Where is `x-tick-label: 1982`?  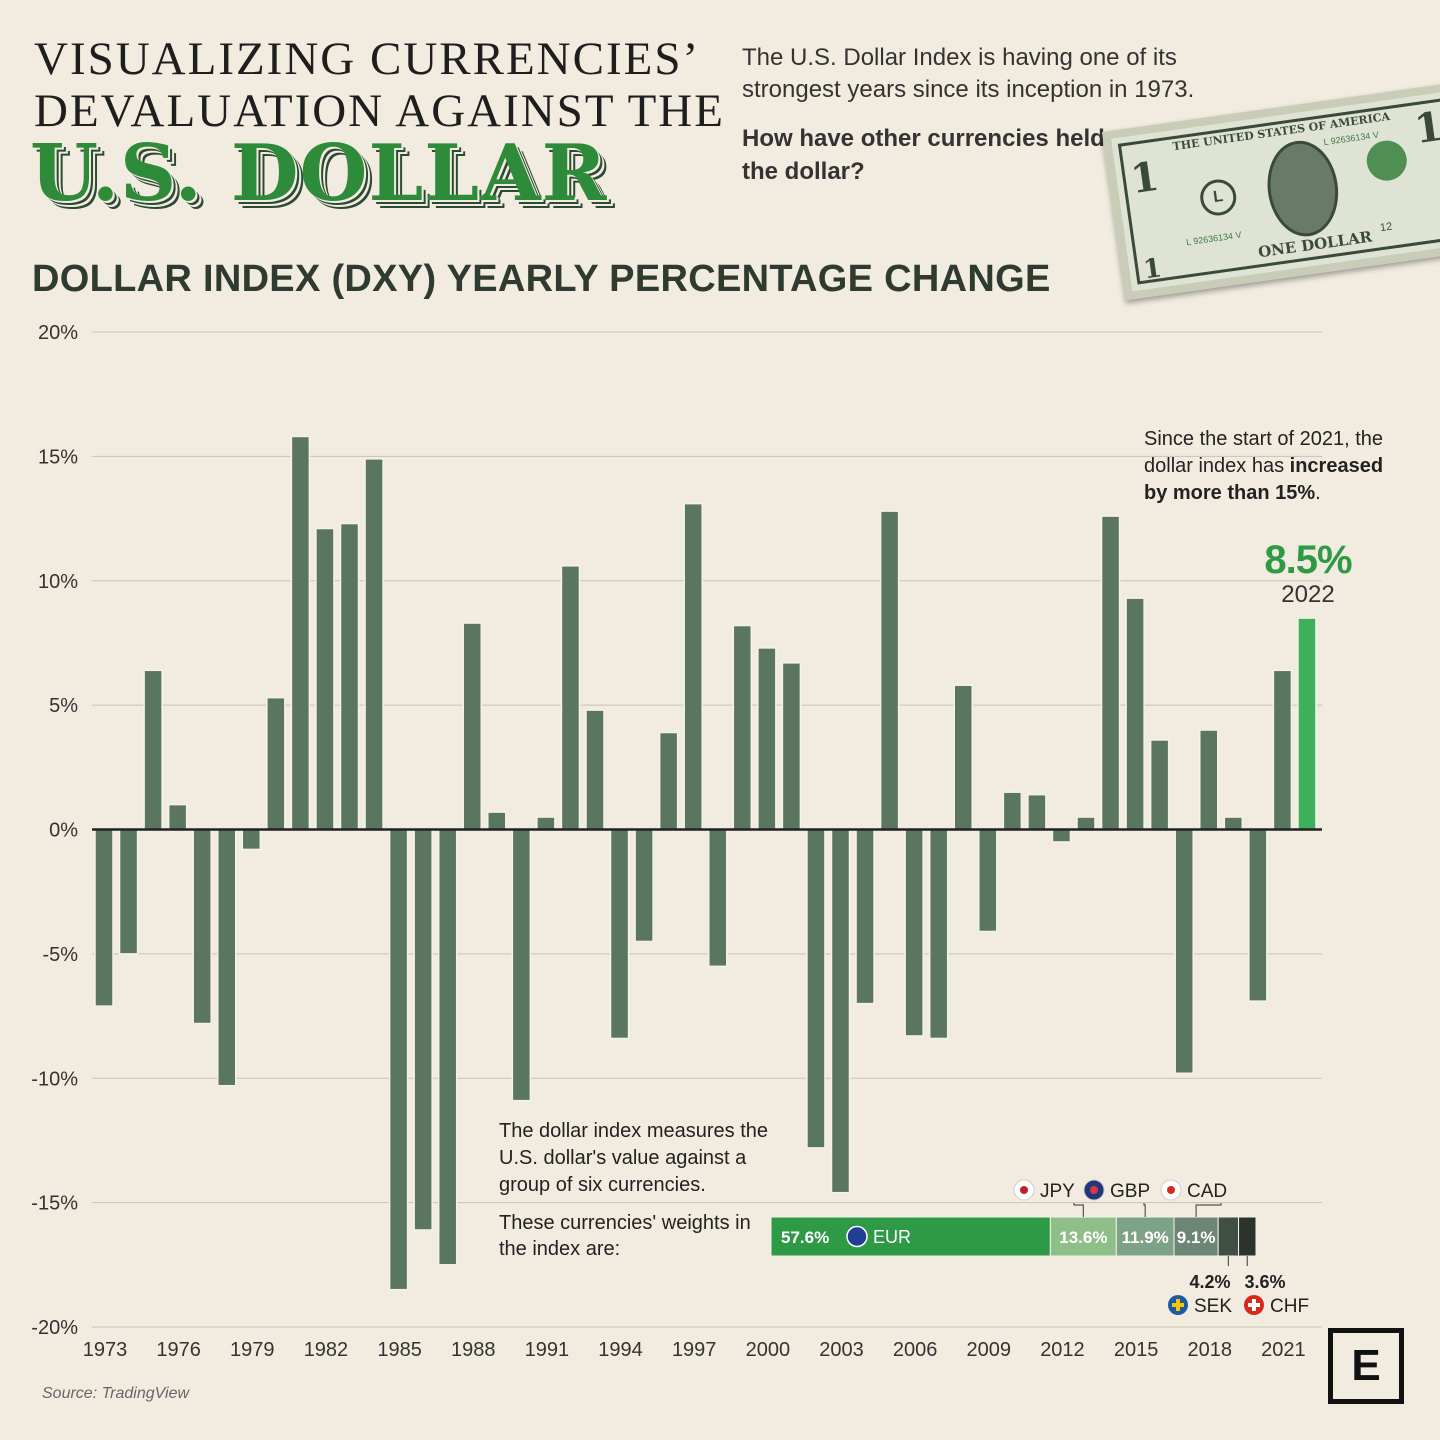
x-tick-label: 1982 is located at coordinates (326, 1350).